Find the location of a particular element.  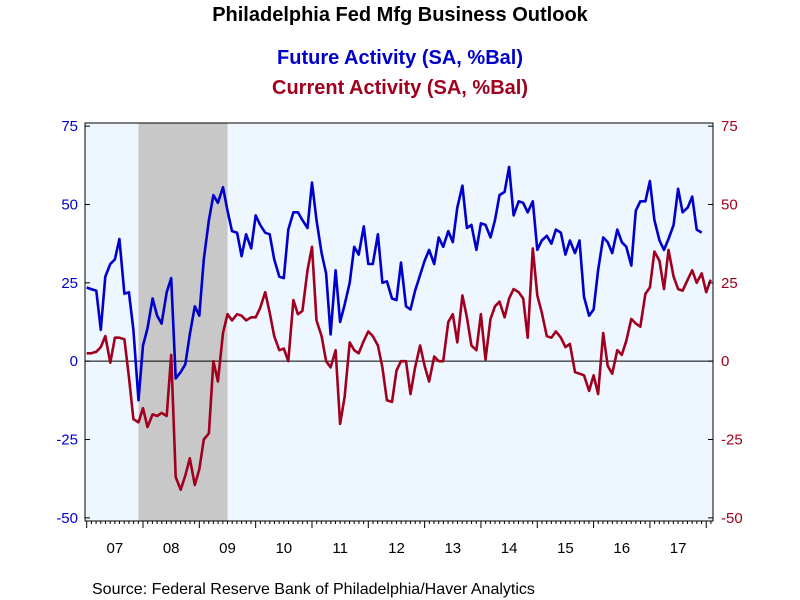

y-left-tick-label: -50 is located at coordinates (67, 518).